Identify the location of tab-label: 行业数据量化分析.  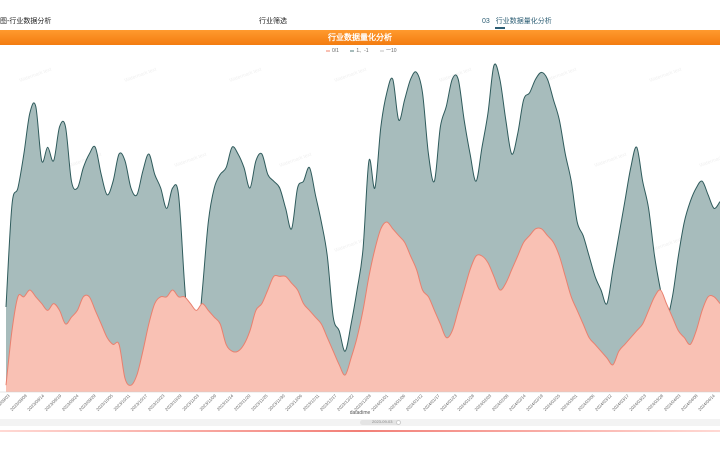
(523, 21).